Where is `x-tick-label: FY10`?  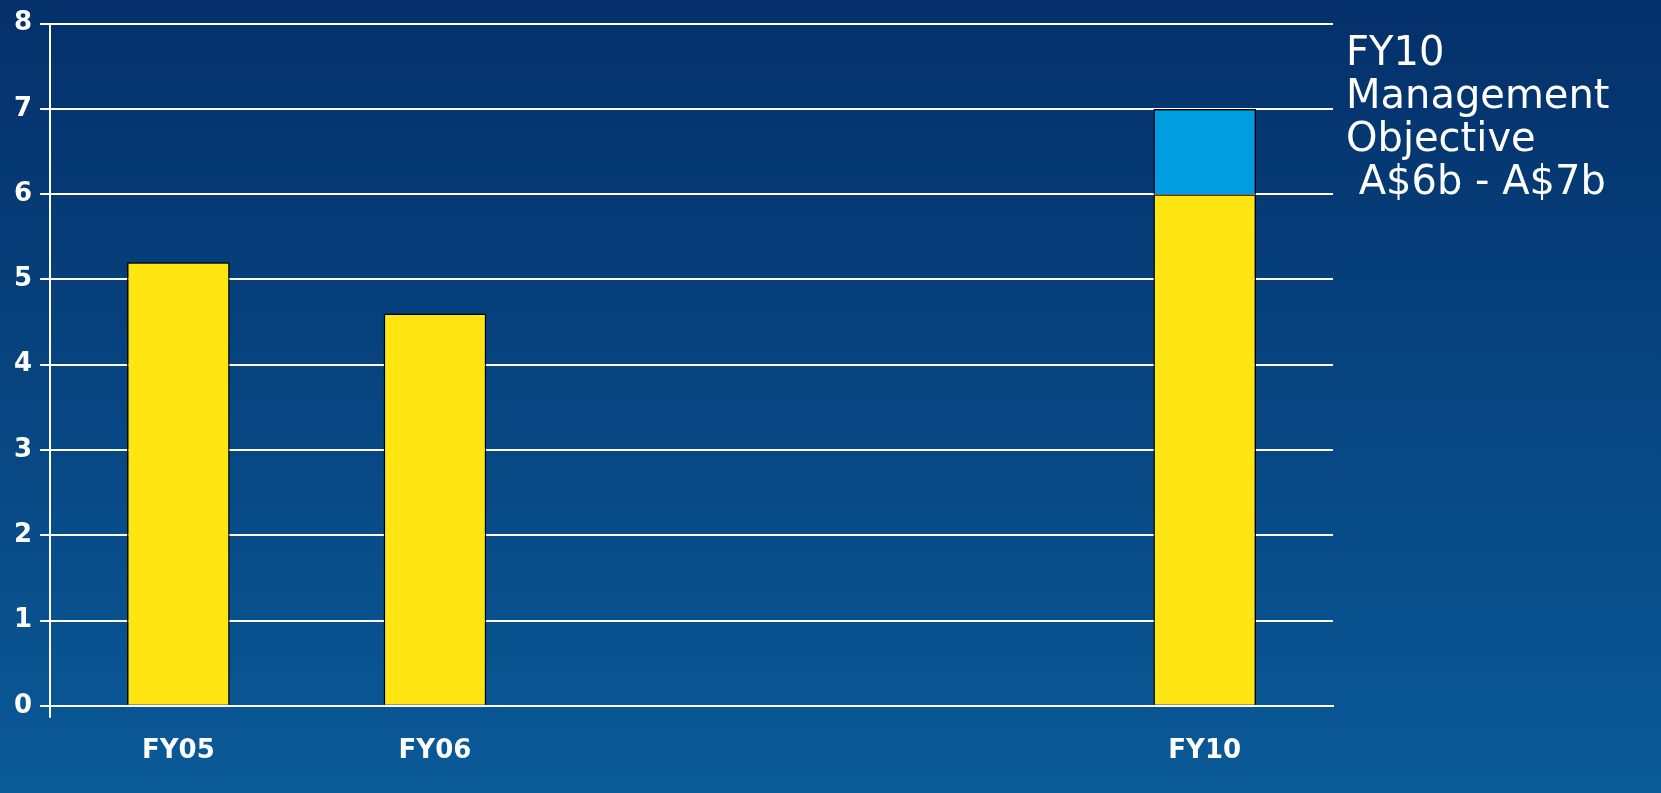
x-tick-label: FY10 is located at coordinates (1205, 749).